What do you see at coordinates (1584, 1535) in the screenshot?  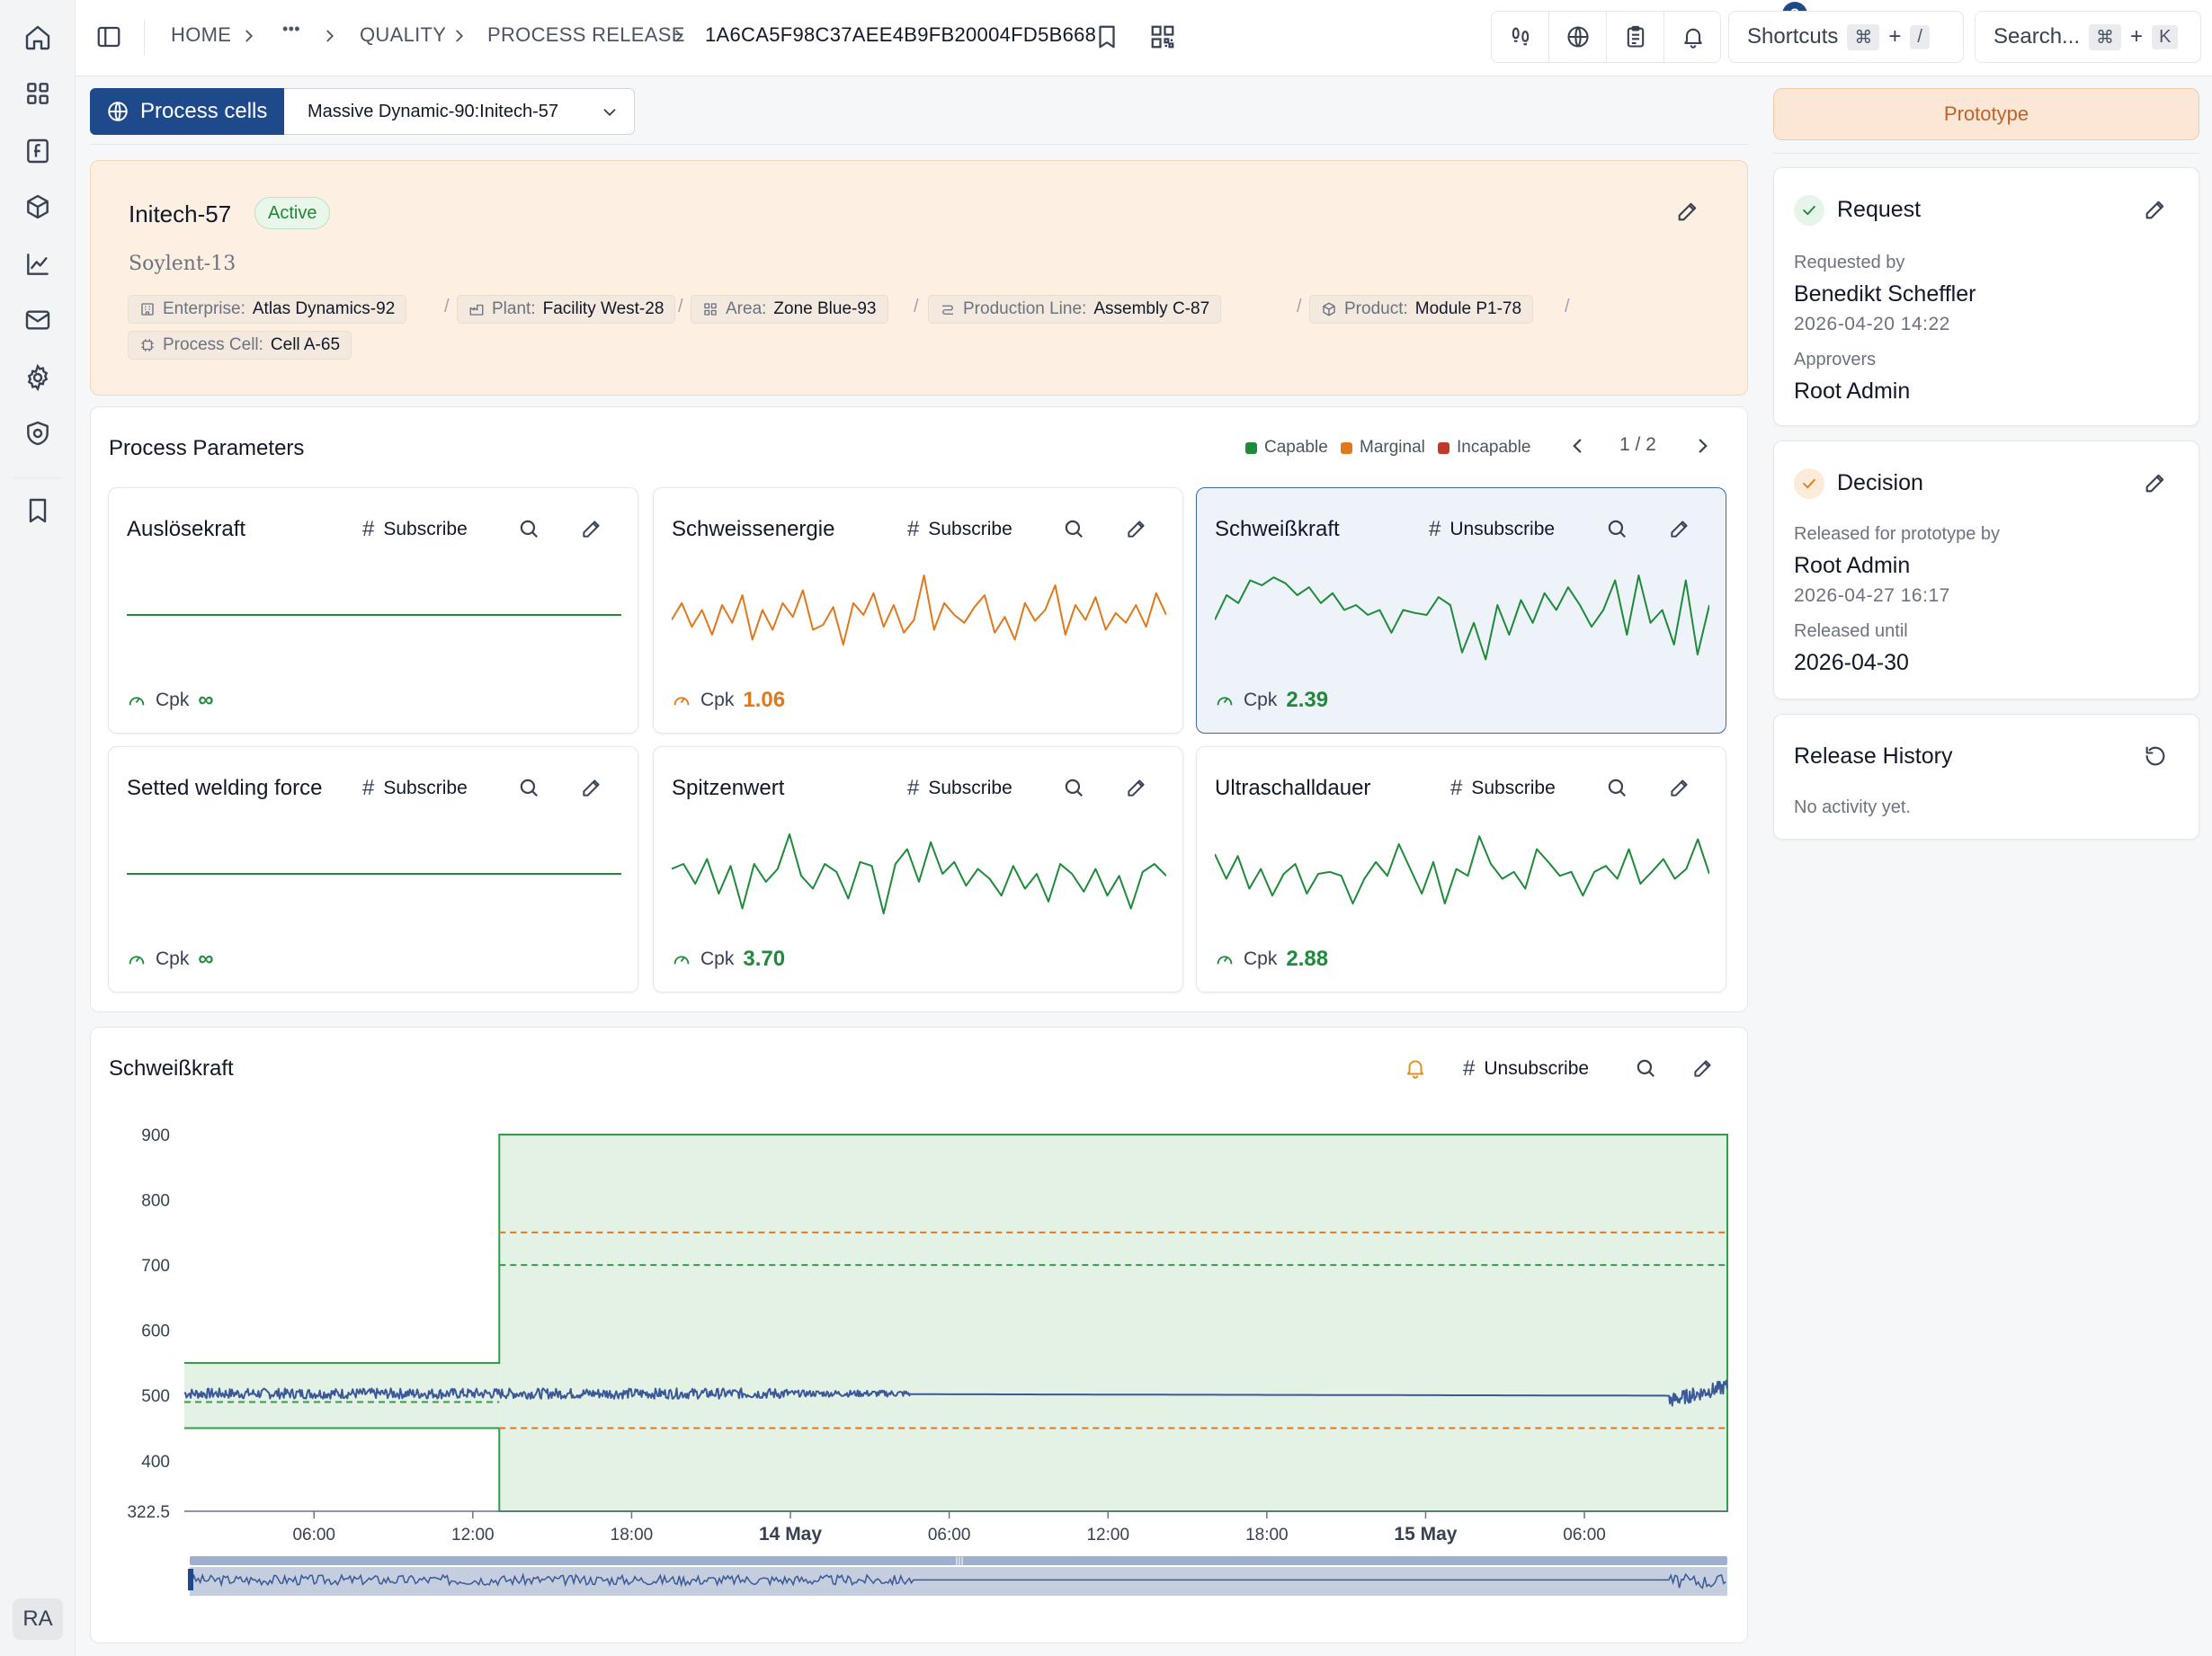 I see `x-tick-label: 06:00` at bounding box center [1584, 1535].